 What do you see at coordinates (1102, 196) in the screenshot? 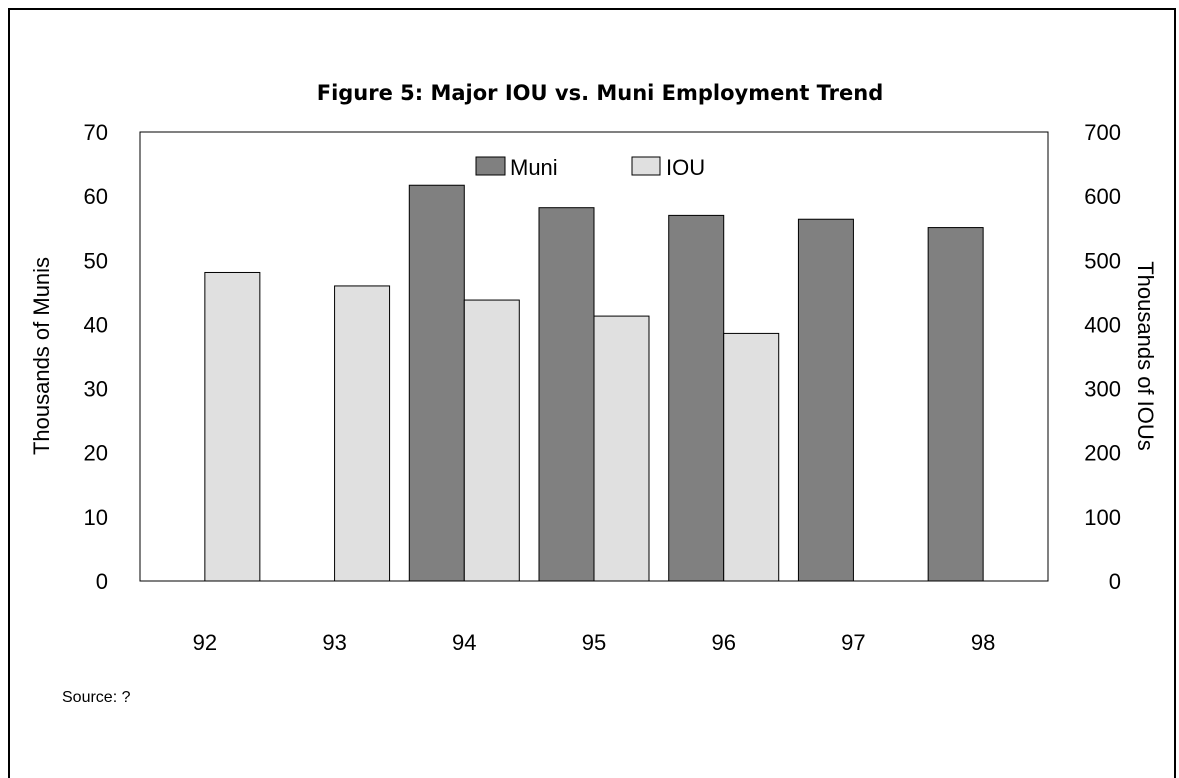
I see `y-tick-right-600: 600` at bounding box center [1102, 196].